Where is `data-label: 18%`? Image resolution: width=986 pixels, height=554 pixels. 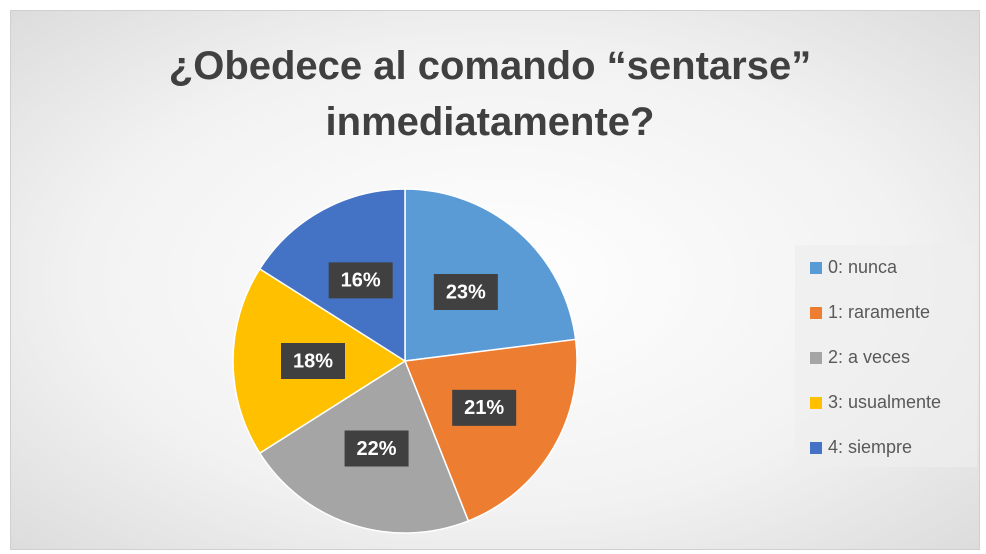 data-label: 18% is located at coordinates (313, 361).